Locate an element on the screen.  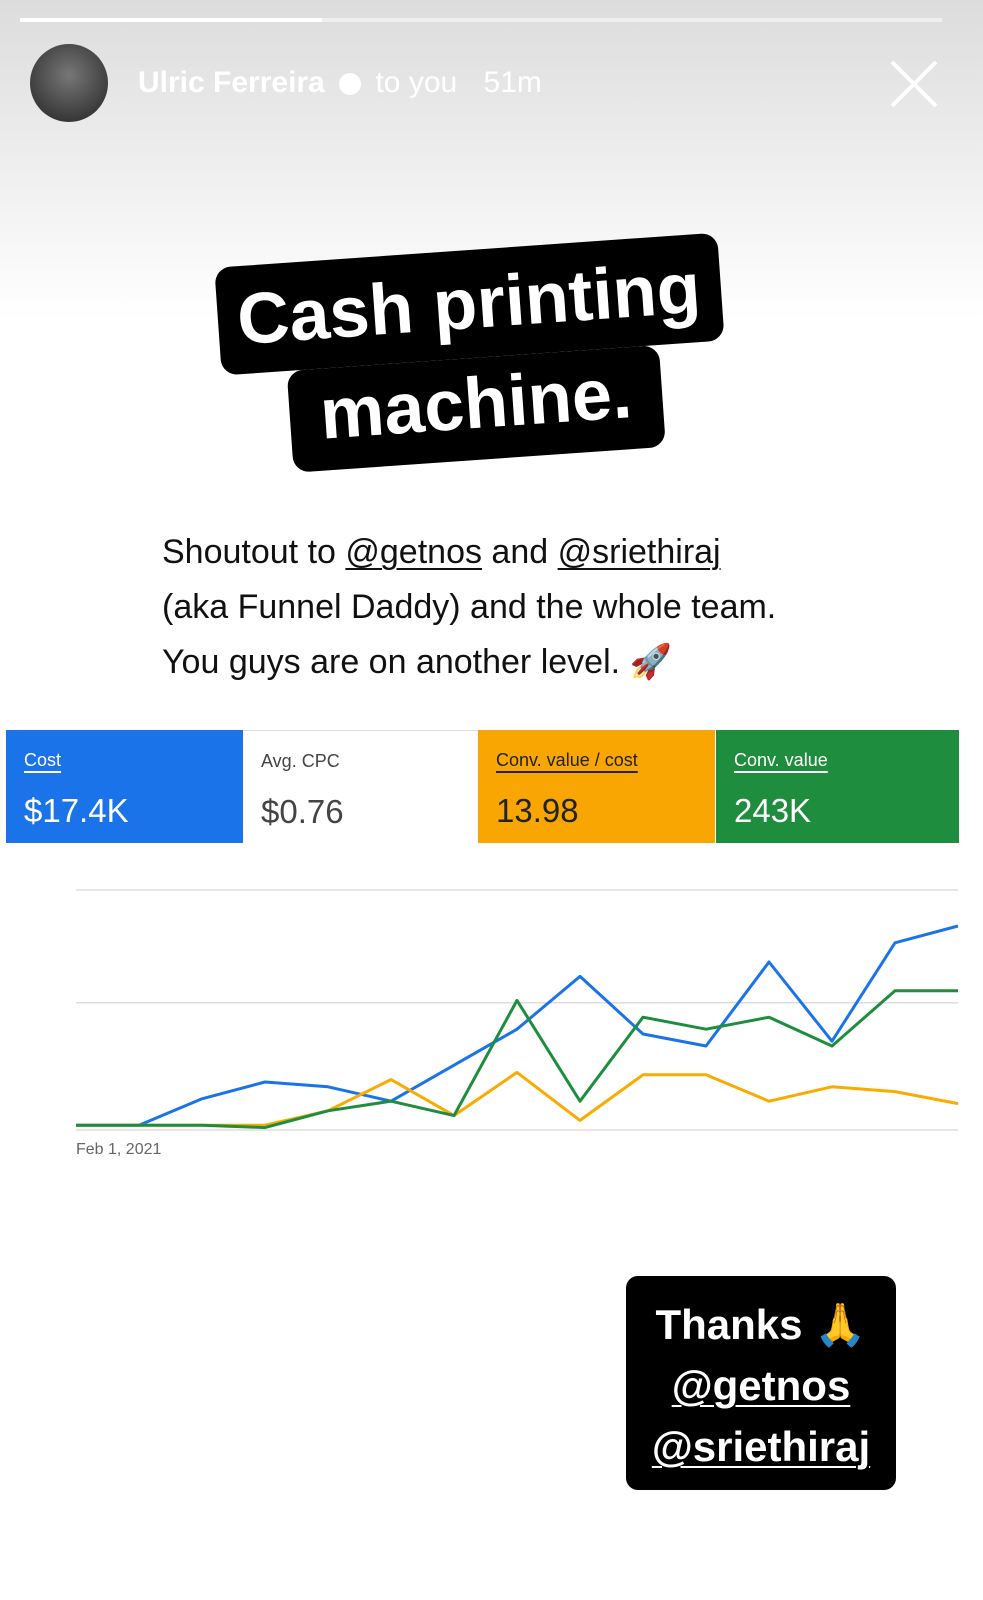
caption-text: (aka Funnel Daddy) and the whole team. is located at coordinates (469, 607).